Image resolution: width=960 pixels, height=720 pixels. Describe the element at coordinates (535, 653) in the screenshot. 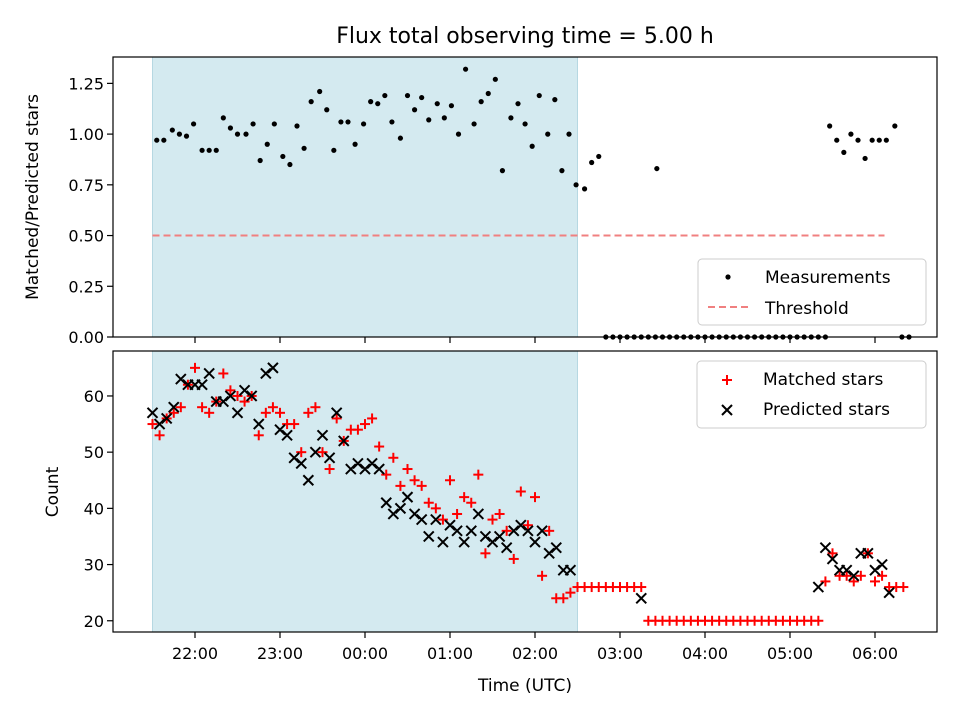

I see `x-tick-label: 02:00` at that location.